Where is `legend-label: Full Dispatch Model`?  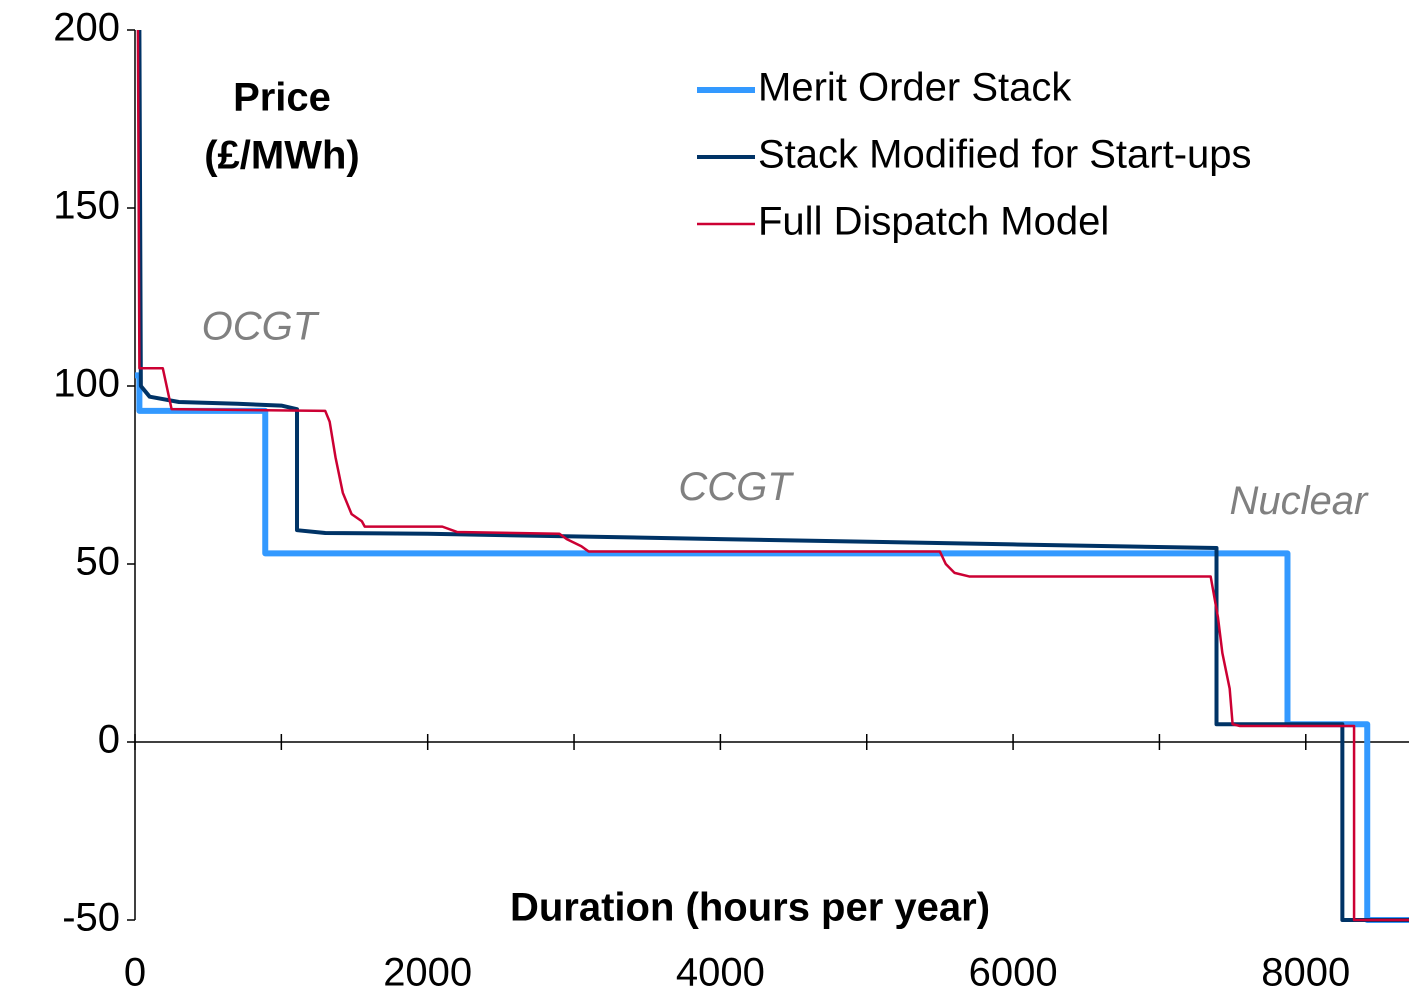
legend-label: Full Dispatch Model is located at coordinates (933, 222).